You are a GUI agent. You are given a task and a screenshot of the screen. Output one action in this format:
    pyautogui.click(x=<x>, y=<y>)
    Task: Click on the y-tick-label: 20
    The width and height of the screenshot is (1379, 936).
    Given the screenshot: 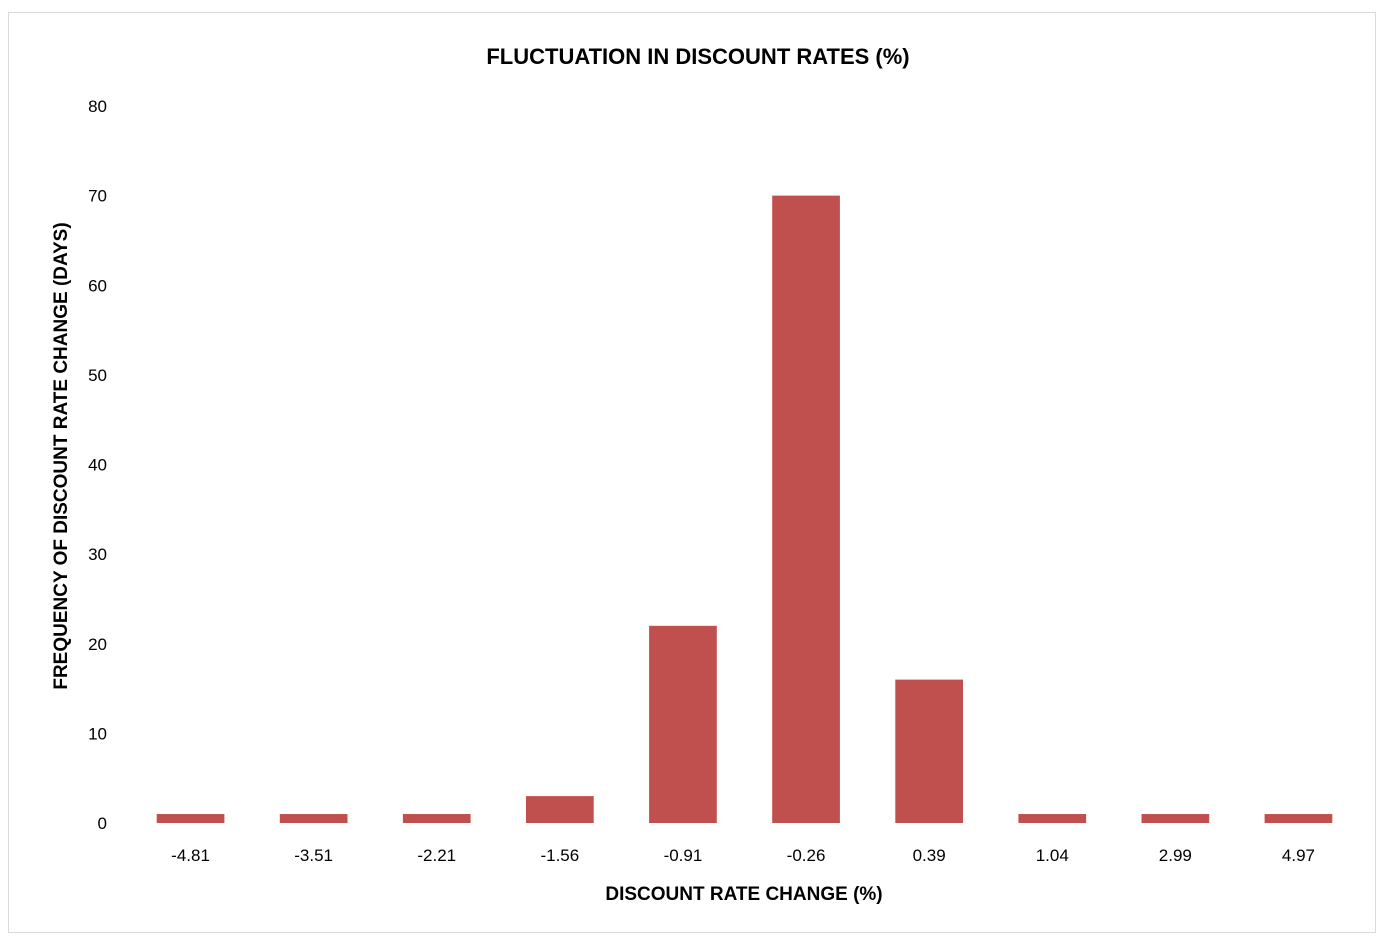 What is the action you would take?
    pyautogui.click(x=97, y=644)
    